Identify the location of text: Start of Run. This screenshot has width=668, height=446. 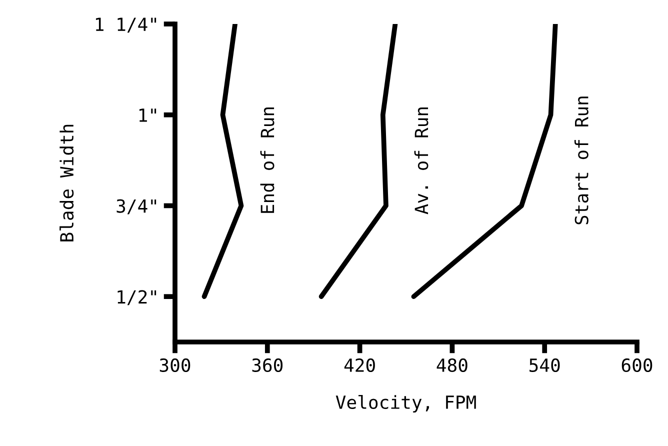
(581, 160).